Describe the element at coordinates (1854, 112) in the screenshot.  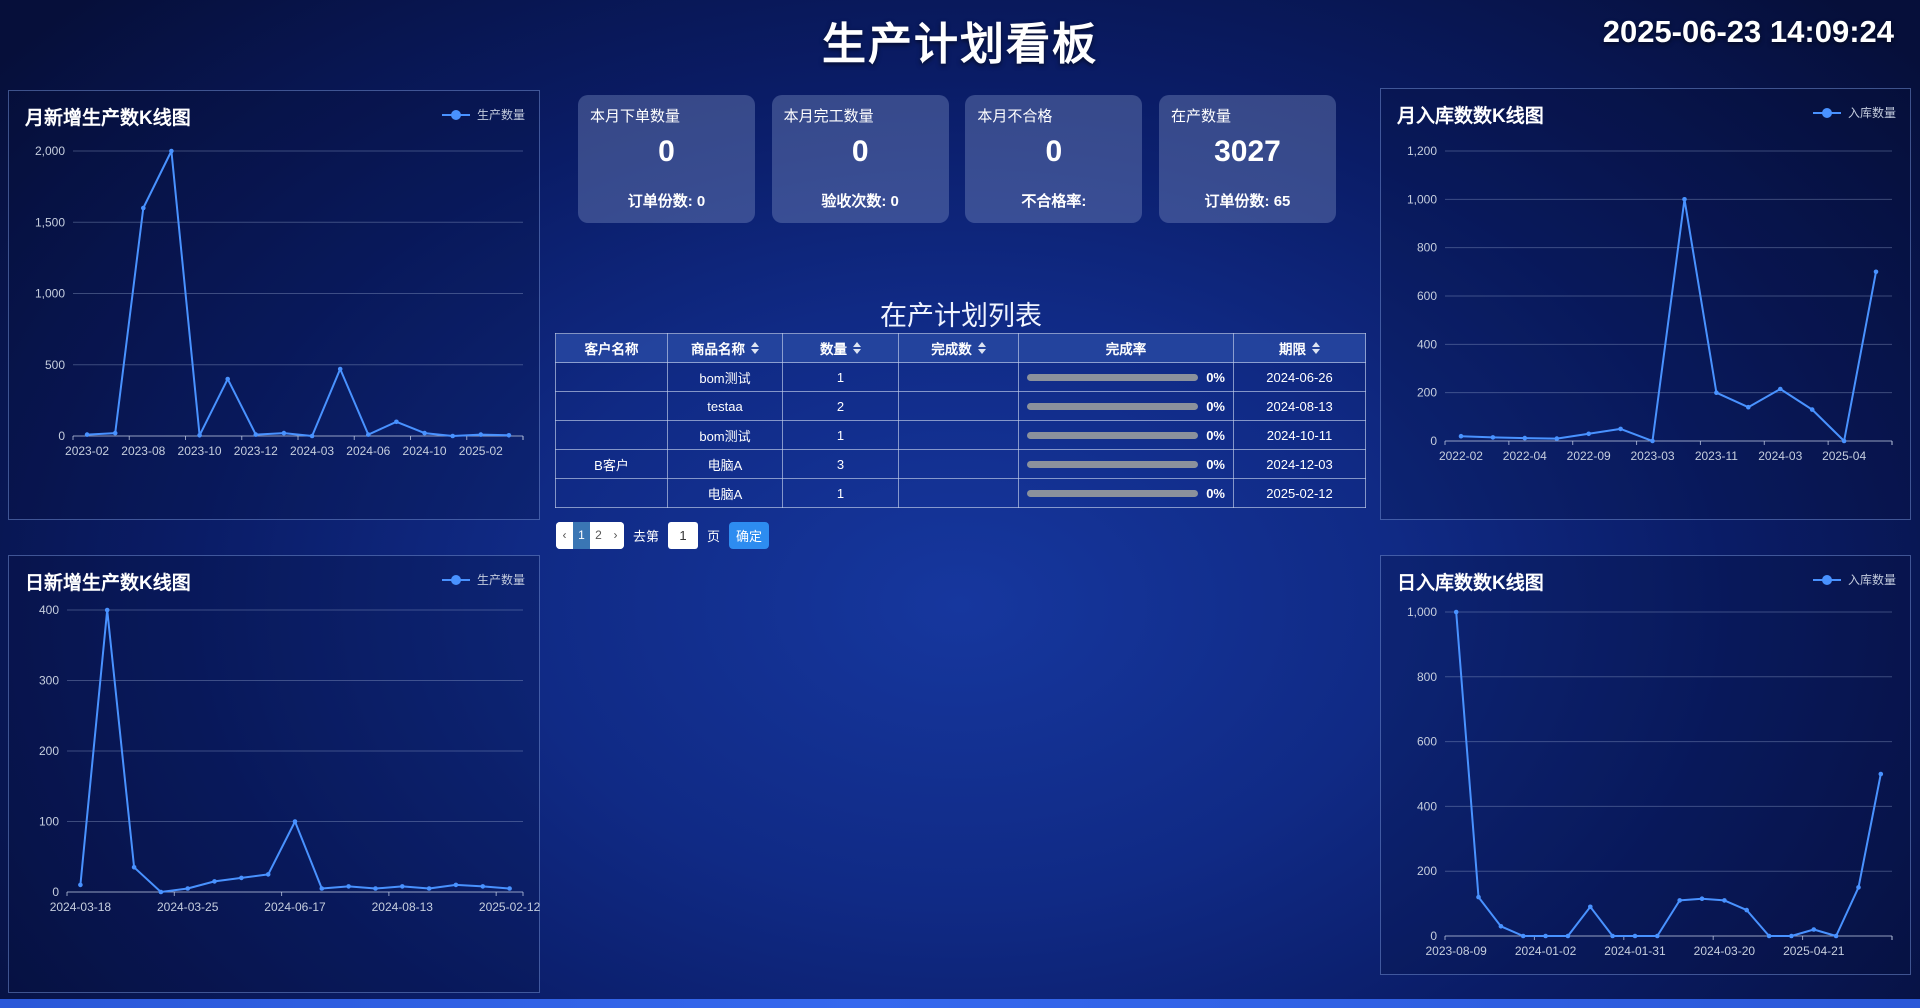
I see `legend-monthly-inbound: 入库数量` at that location.